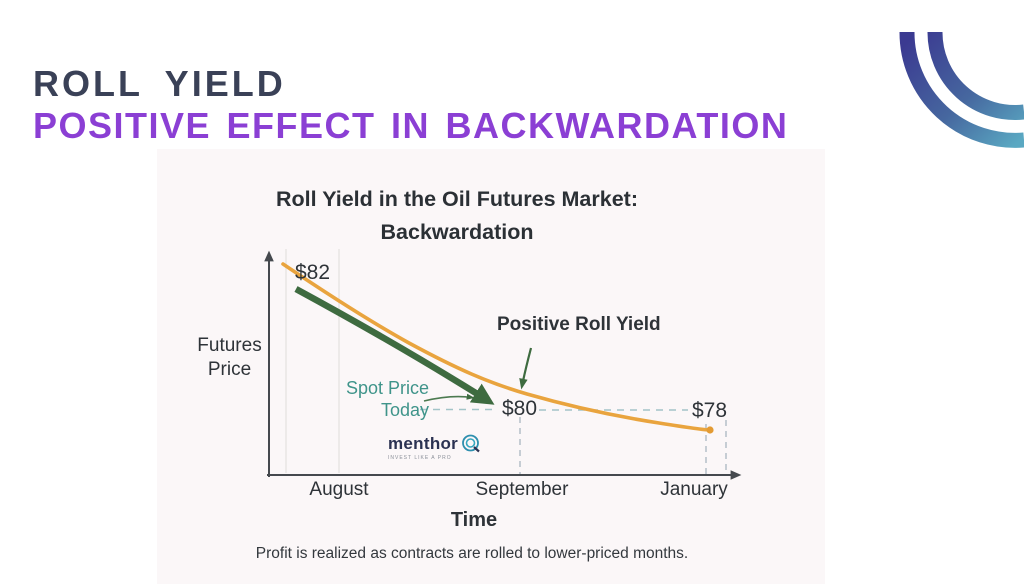  What do you see at coordinates (423, 443) in the screenshot?
I see `menthorq-brand-text: menthor` at bounding box center [423, 443].